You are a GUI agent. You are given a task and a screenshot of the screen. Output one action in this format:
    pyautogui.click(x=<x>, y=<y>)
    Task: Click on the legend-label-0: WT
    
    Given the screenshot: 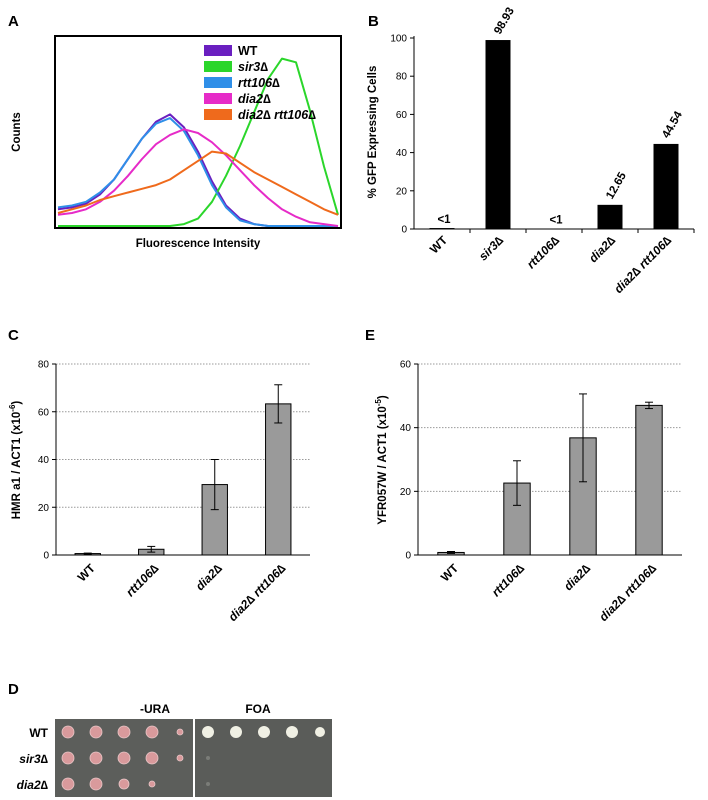 What is the action you would take?
    pyautogui.click(x=248, y=51)
    